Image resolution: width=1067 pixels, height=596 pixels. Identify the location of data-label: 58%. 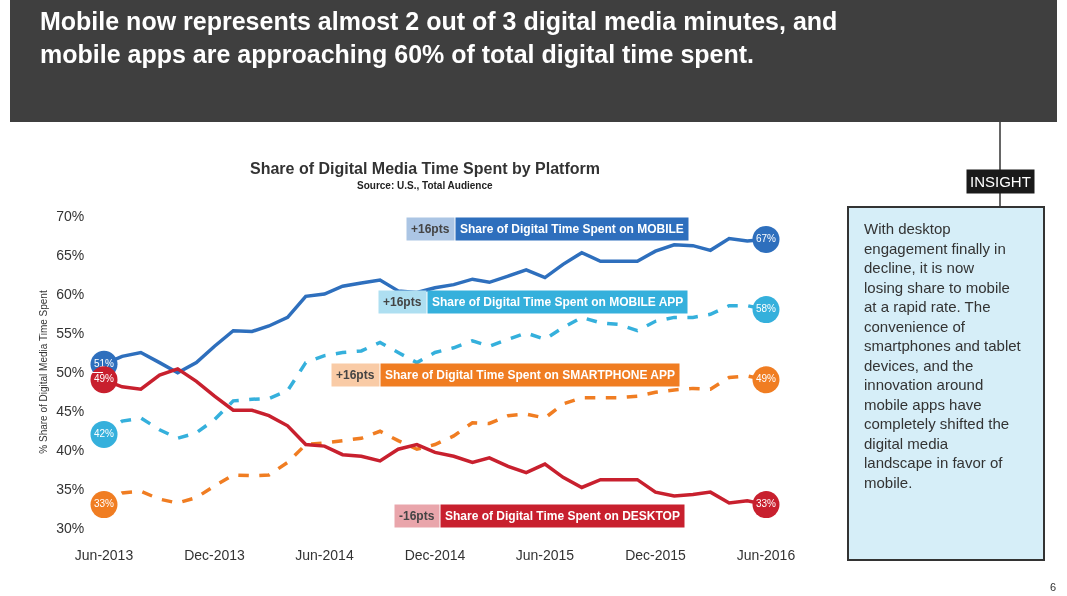
(766, 309).